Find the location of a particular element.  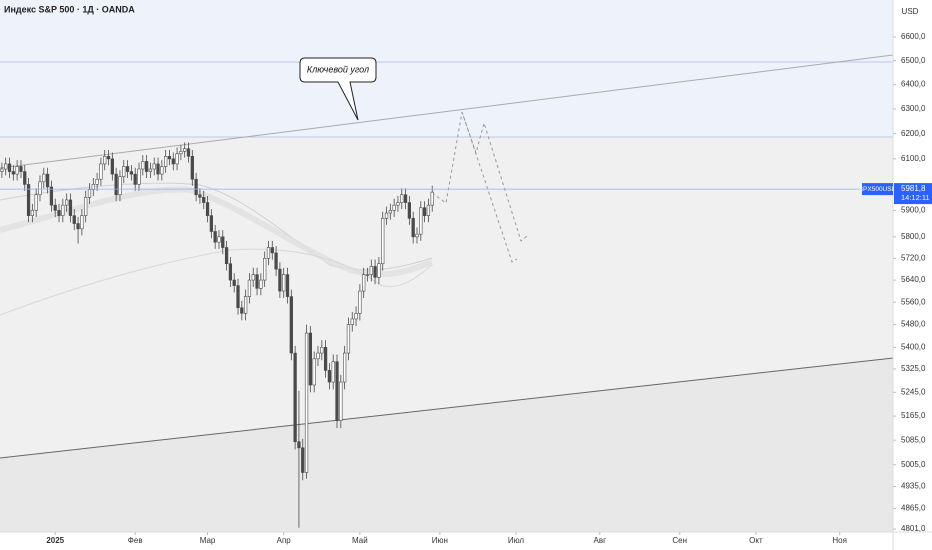

y-tick-label: 5165,0 is located at coordinates (913, 415).